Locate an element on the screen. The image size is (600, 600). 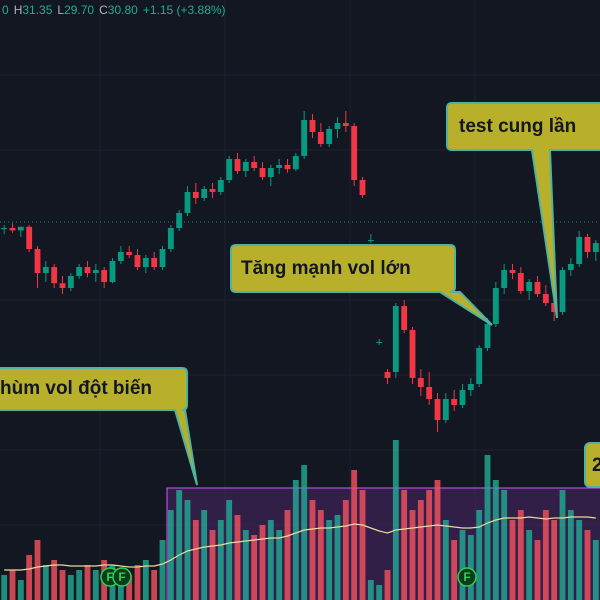
header-part: H is located at coordinates (18, 10).